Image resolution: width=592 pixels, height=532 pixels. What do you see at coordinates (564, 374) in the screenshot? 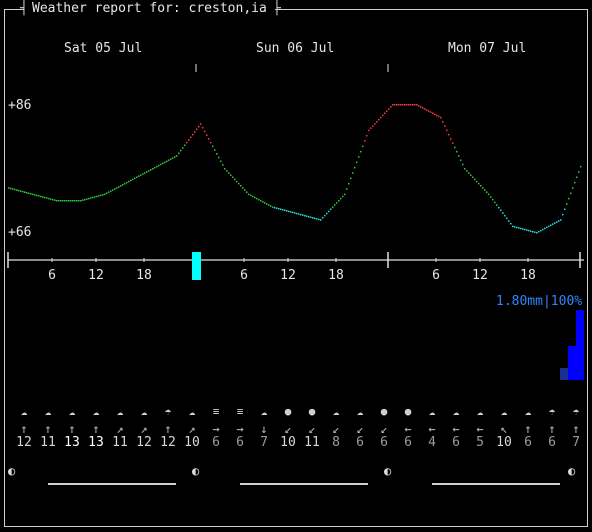
I see `precip-bar` at bounding box center [564, 374].